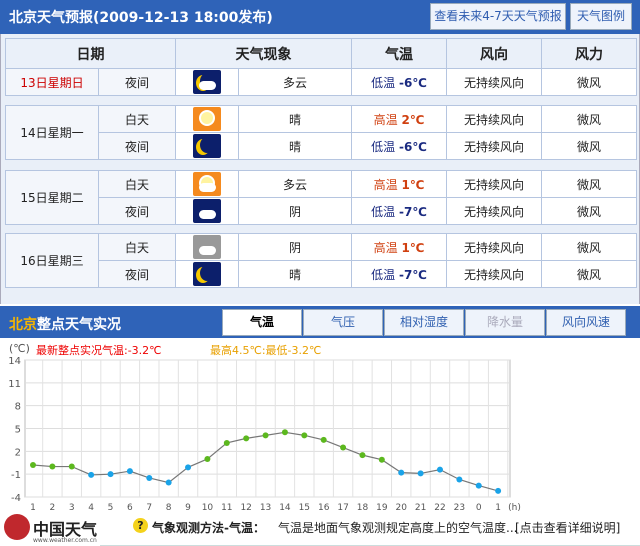 The height and width of the screenshot is (546, 640). I want to click on tab-wind: 风向风速, so click(586, 322).